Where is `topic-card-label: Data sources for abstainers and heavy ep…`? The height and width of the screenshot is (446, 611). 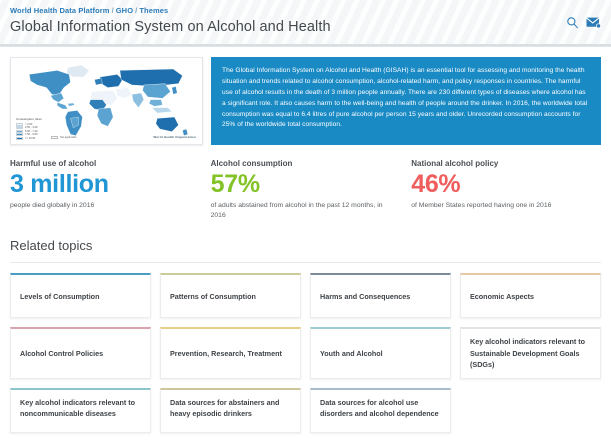 topic-card-label: Data sources for abstainers and heavy ep… is located at coordinates (225, 408).